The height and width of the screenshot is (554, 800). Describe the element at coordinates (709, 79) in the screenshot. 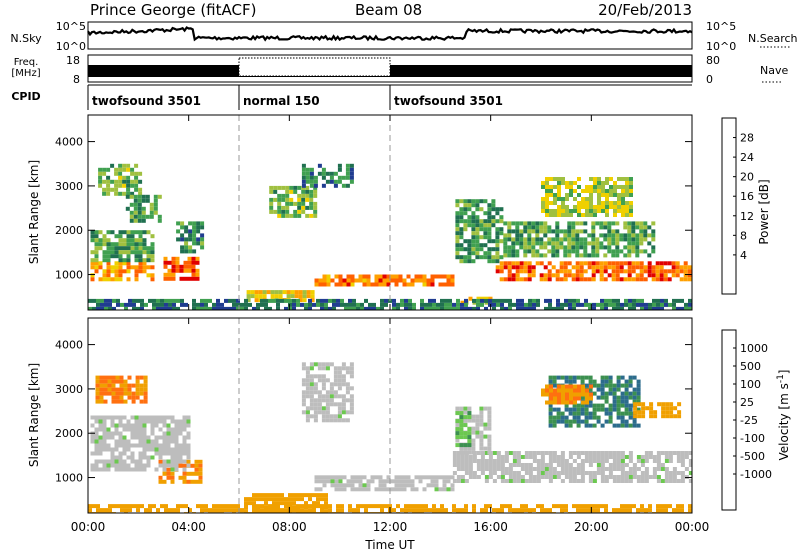

I see `freq-right-tick-bottom: 0` at that location.